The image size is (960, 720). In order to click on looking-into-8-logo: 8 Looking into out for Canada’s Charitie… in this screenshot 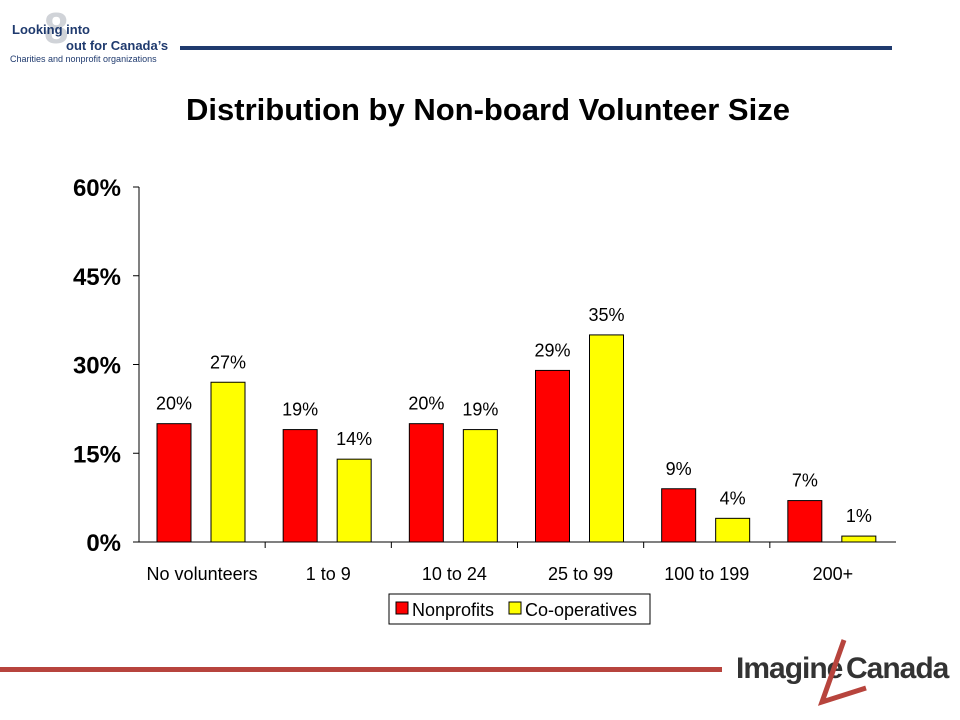, I will do `click(94, 34)`.